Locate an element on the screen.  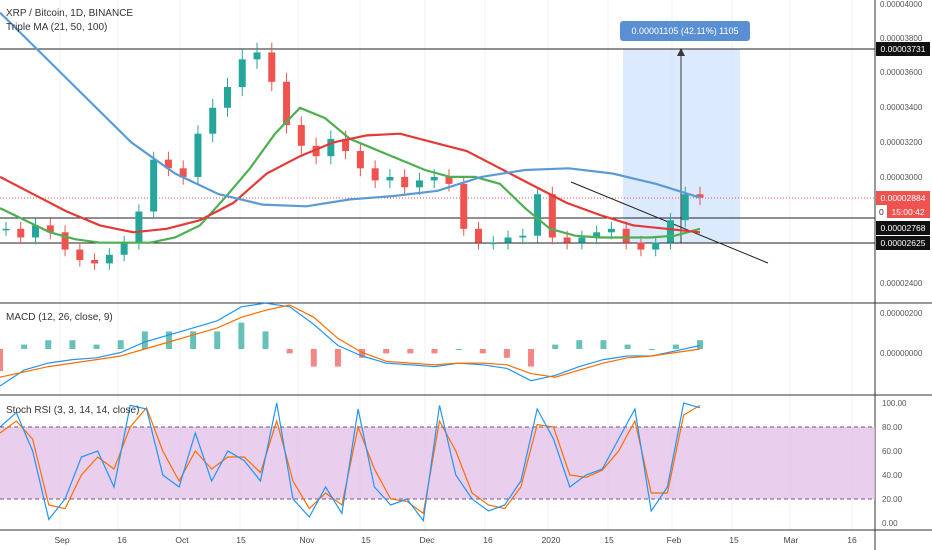
macd-pane is located at coordinates (351, 344).